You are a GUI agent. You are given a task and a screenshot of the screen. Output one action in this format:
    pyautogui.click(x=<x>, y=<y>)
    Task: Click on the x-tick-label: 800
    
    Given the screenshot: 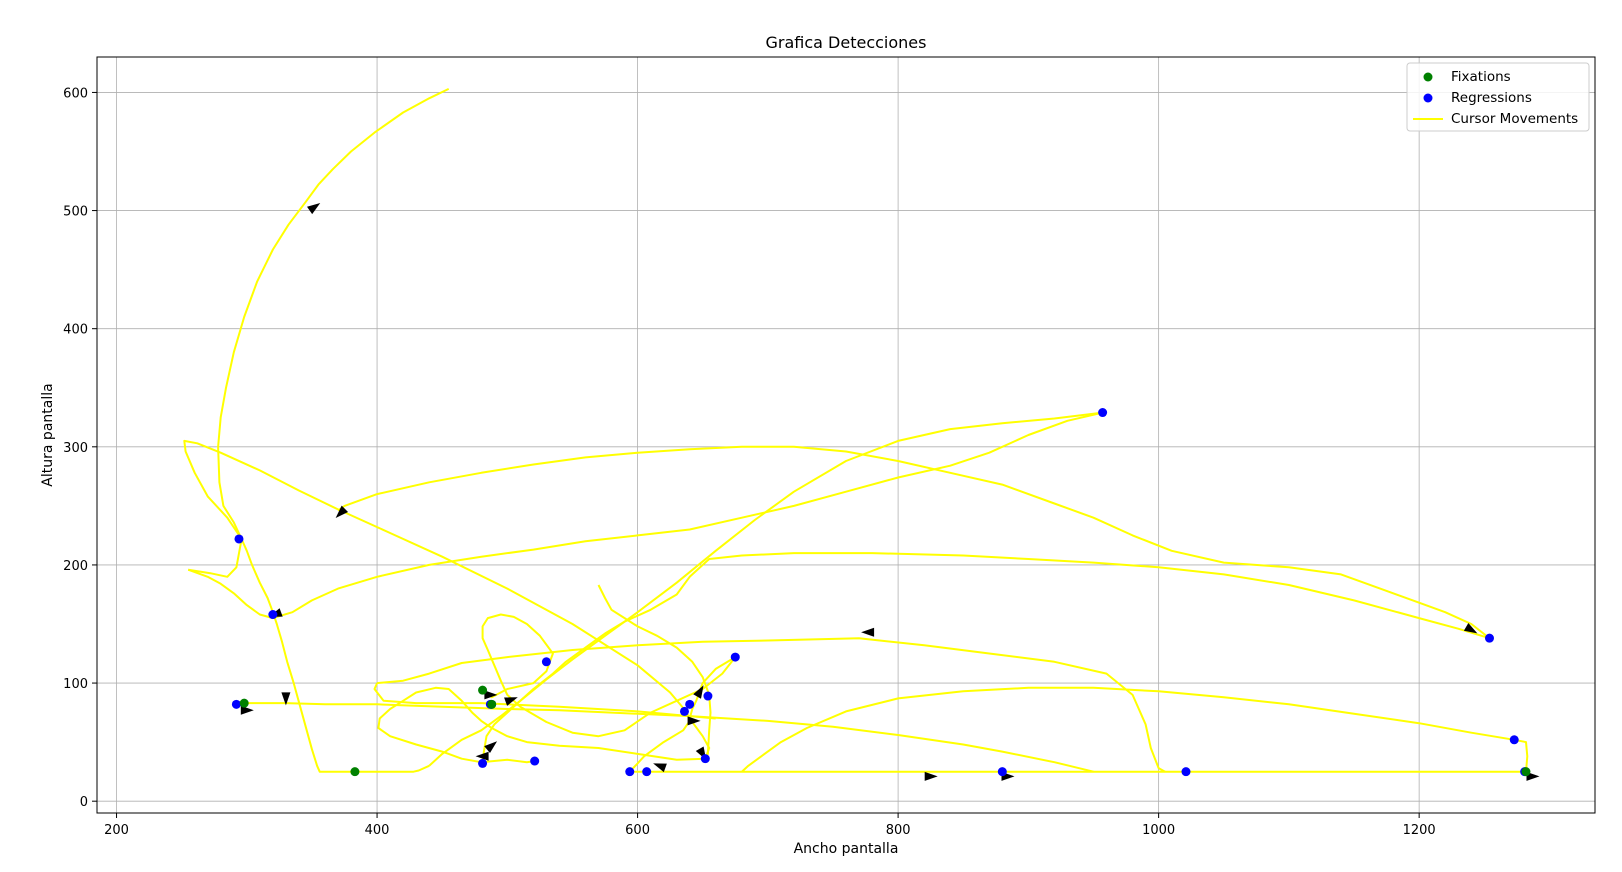 What is the action you would take?
    pyautogui.click(x=898, y=830)
    